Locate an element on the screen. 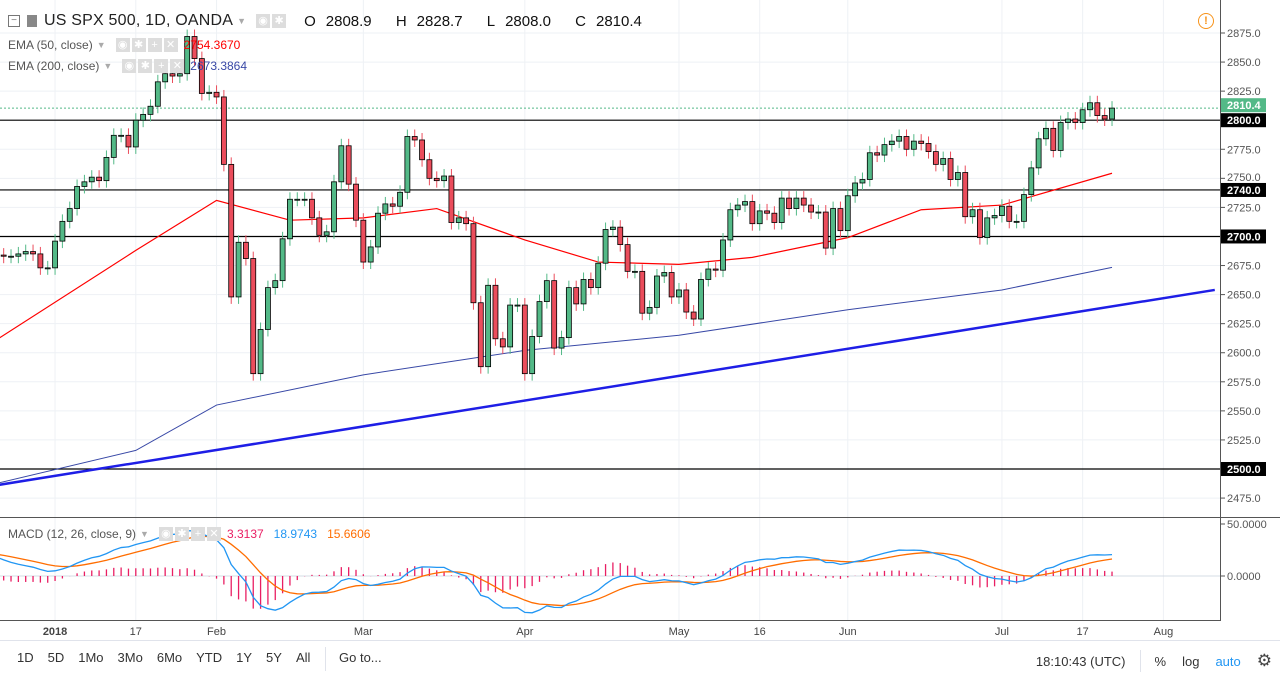 The width and height of the screenshot is (1280, 678). range-button-6mo: 6Mo is located at coordinates (169, 657).